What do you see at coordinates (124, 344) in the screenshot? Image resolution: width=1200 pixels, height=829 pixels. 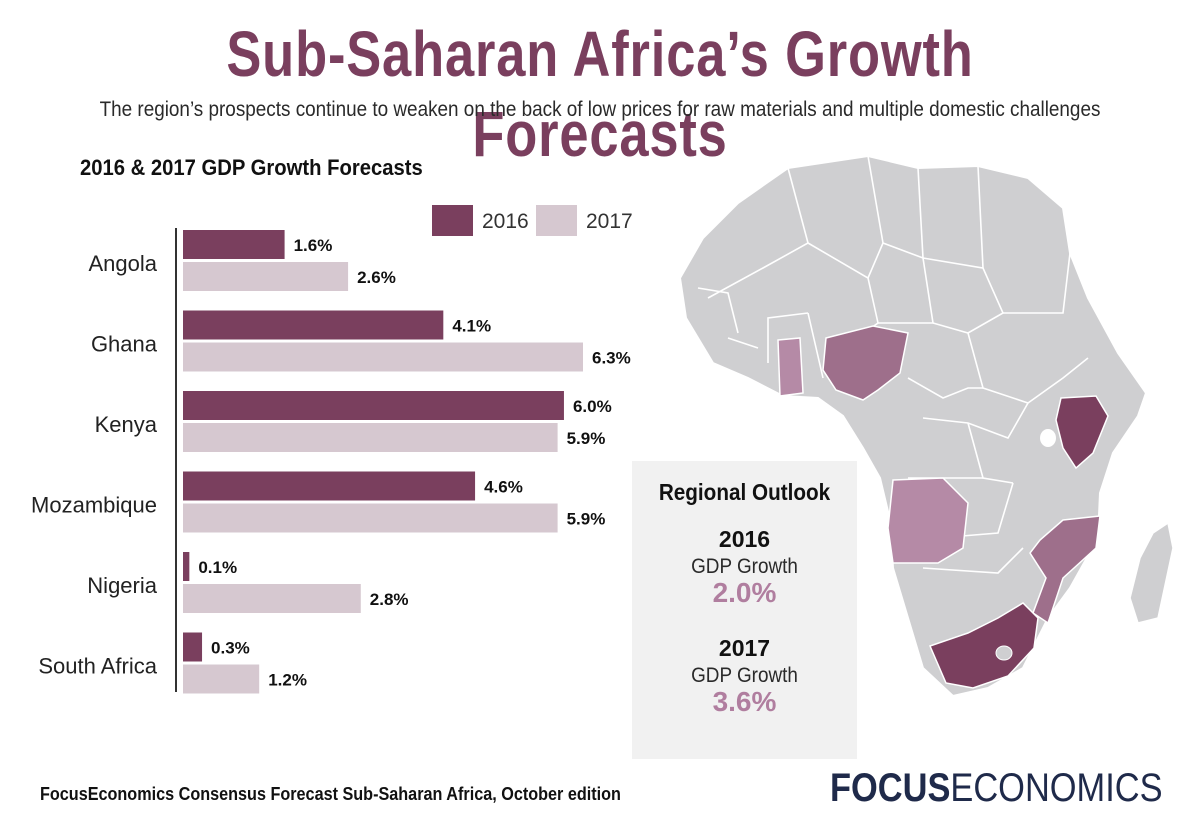 I see `category-label: Ghana` at bounding box center [124, 344].